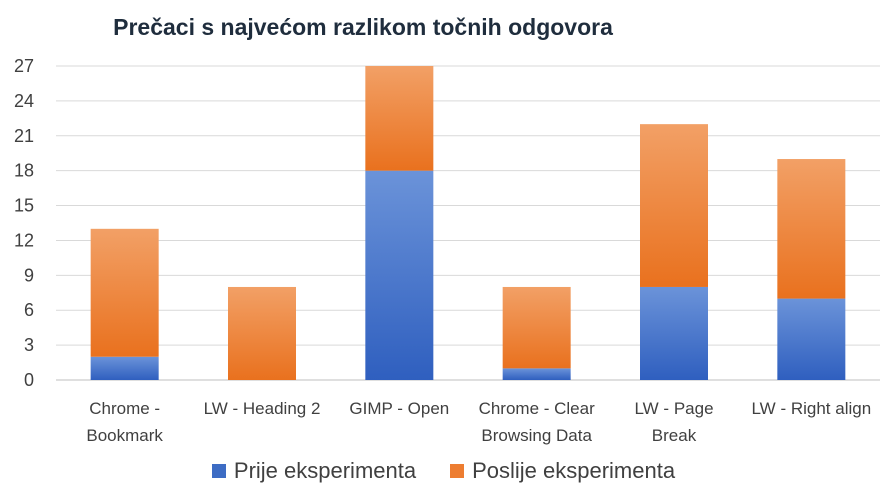 This screenshot has width=887, height=503. What do you see at coordinates (24, 223) in the screenshot?
I see `y-axis-ticks: 0 3 6 9 12 15 18 21 24 27` at bounding box center [24, 223].